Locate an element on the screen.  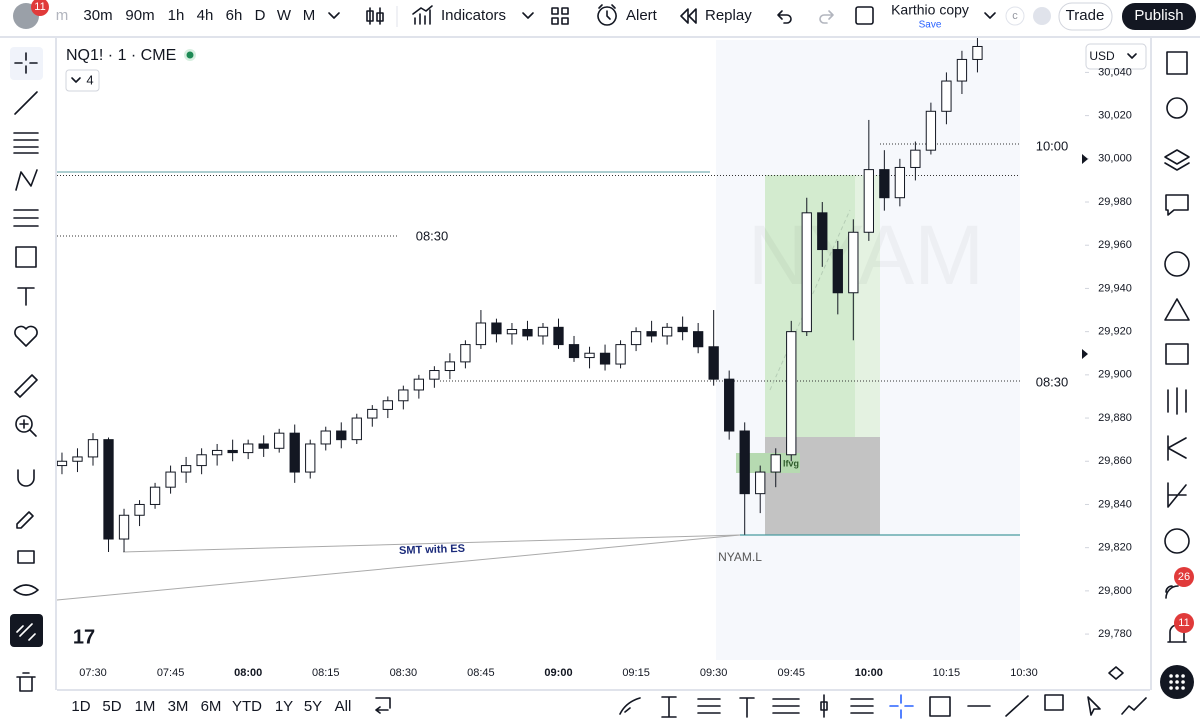
candle-tool is located at coordinates (824, 706).